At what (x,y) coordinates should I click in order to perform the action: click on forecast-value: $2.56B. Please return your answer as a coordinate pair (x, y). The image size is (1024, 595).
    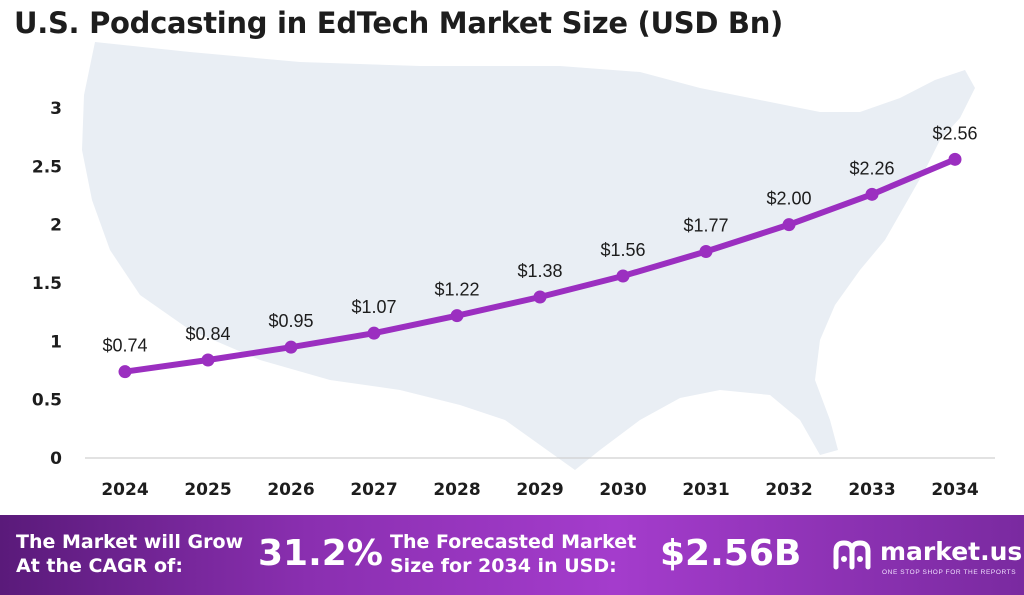
    Looking at the image, I should click on (731, 553).